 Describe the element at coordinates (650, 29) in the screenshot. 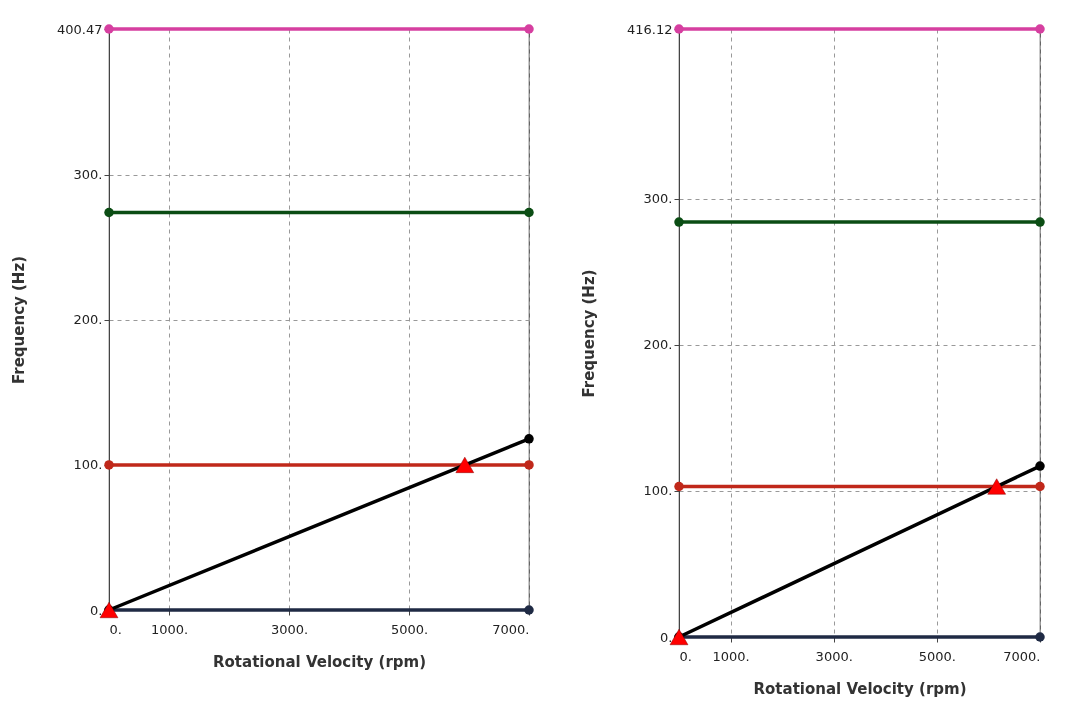

I see `y-tick-label: 416.12` at that location.